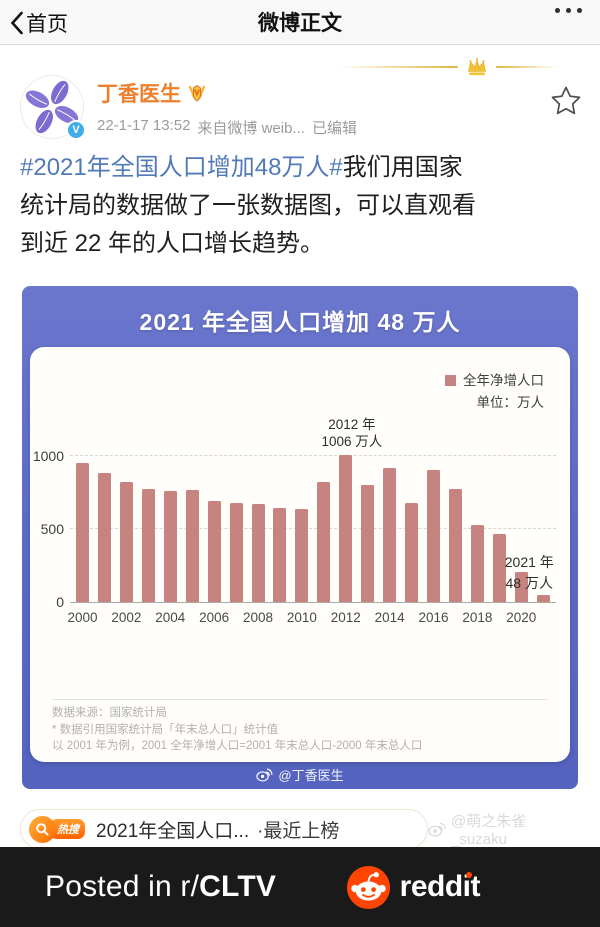 The width and height of the screenshot is (600, 927). Describe the element at coordinates (76, 130) in the screenshot. I see `verified-badge-icon: V` at that location.